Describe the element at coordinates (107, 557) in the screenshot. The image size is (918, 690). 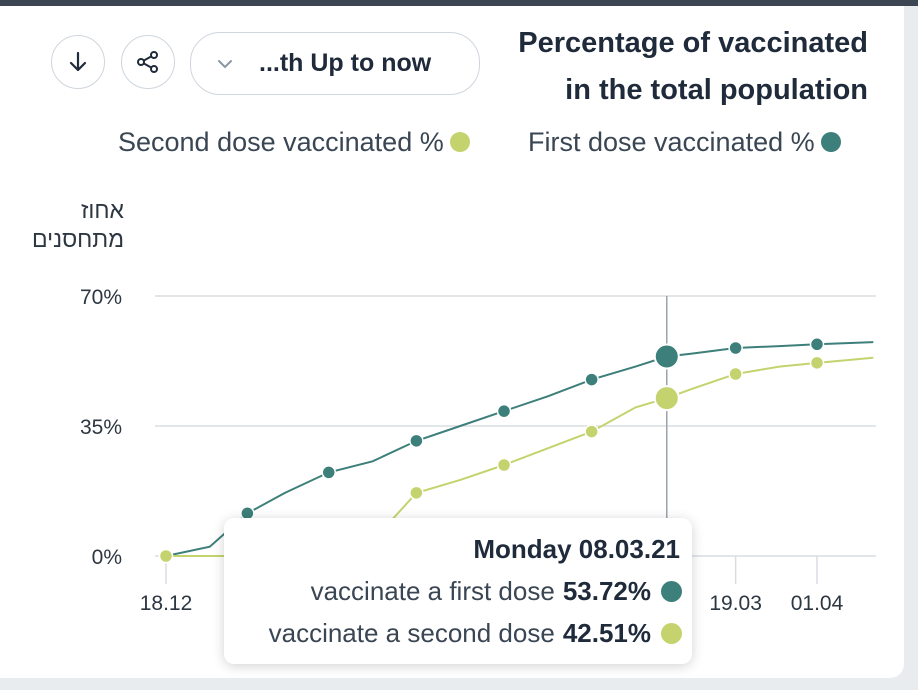
I see `y-tick-label: 0%` at that location.